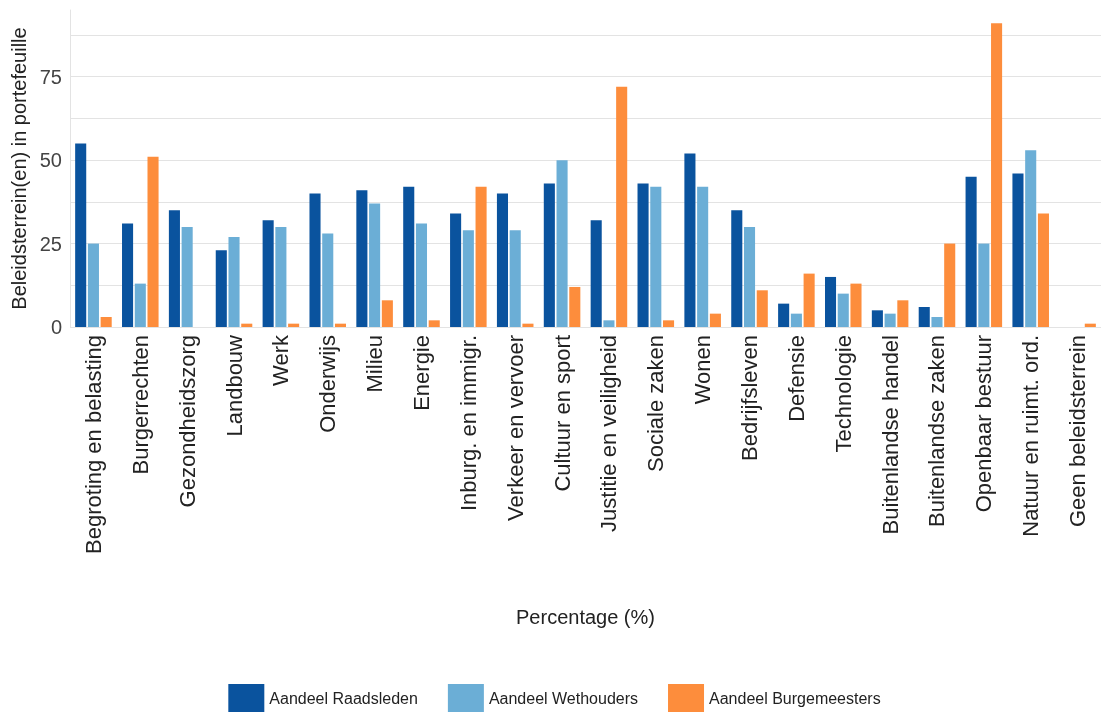 The image size is (1109, 719). Describe the element at coordinates (563, 698) in the screenshot. I see `legend-label: Aandeel Wethouders` at that location.